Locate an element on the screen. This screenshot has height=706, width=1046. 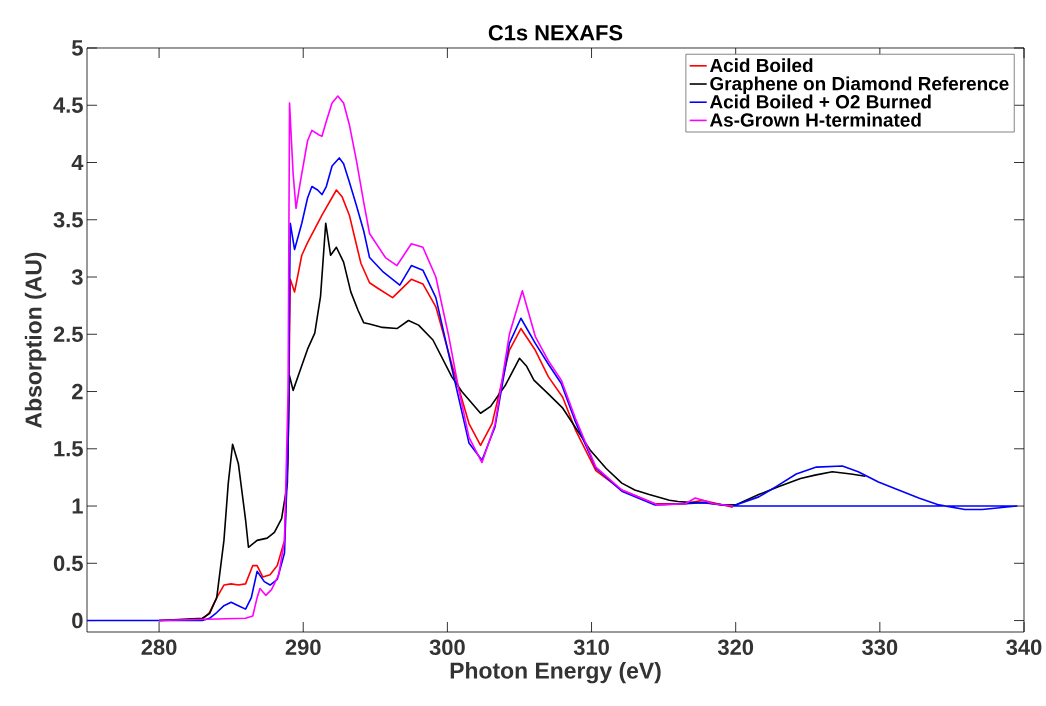
x-tick-label: 340 is located at coordinates (1024, 647).